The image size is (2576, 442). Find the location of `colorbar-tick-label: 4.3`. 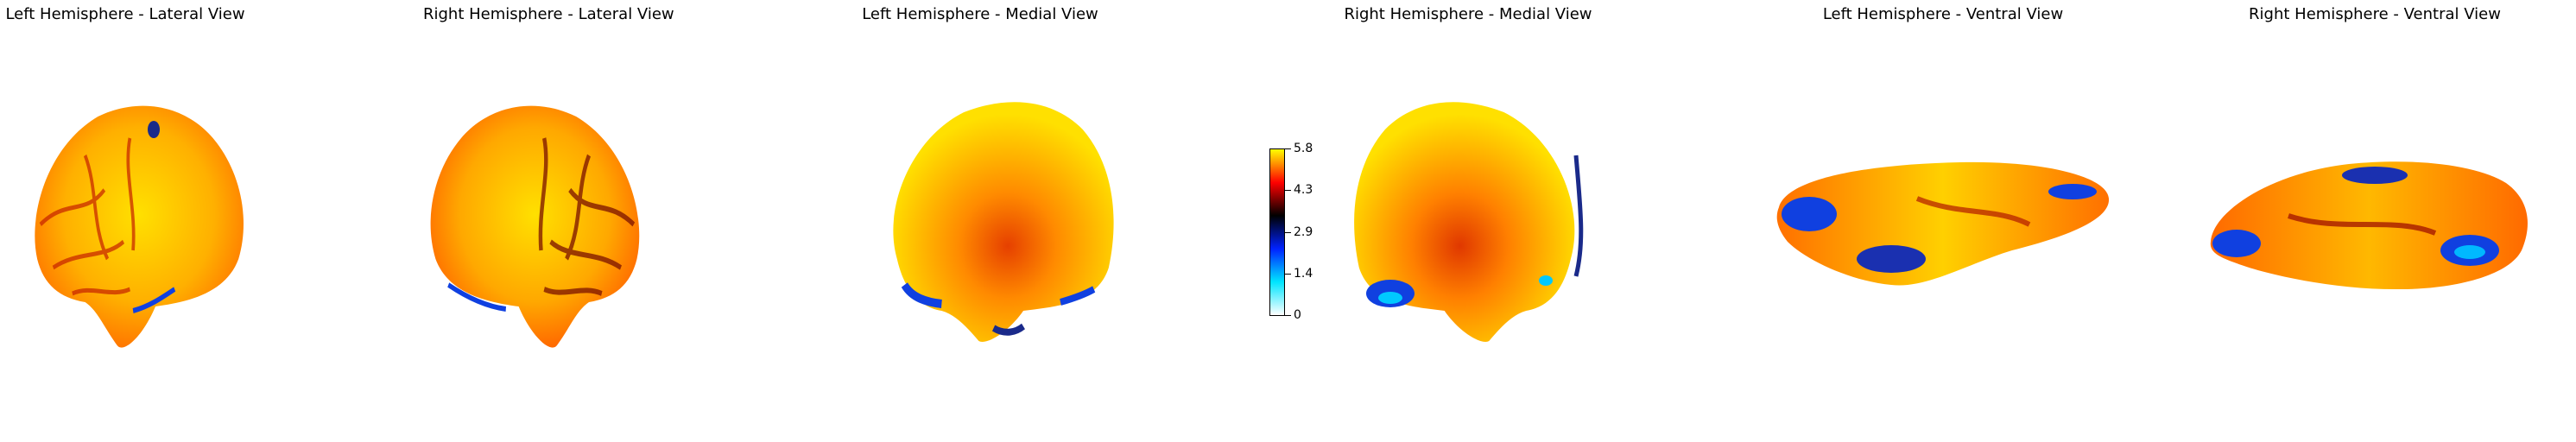

colorbar-tick-label: 4.3 is located at coordinates (1303, 190).